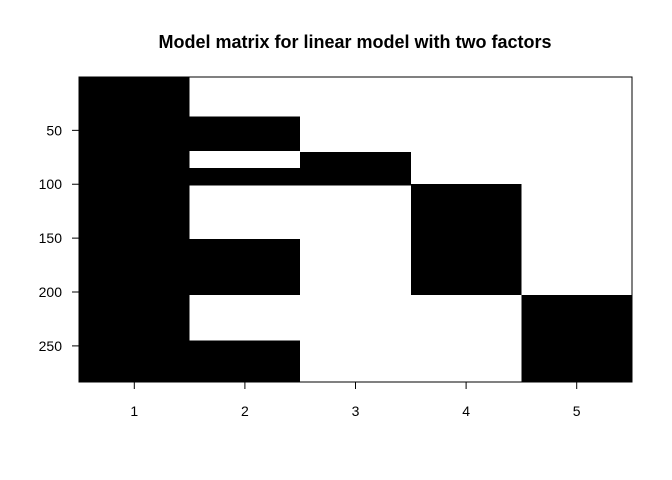  What do you see at coordinates (245, 411) in the screenshot?
I see `x-tick-label-2: 2` at bounding box center [245, 411].